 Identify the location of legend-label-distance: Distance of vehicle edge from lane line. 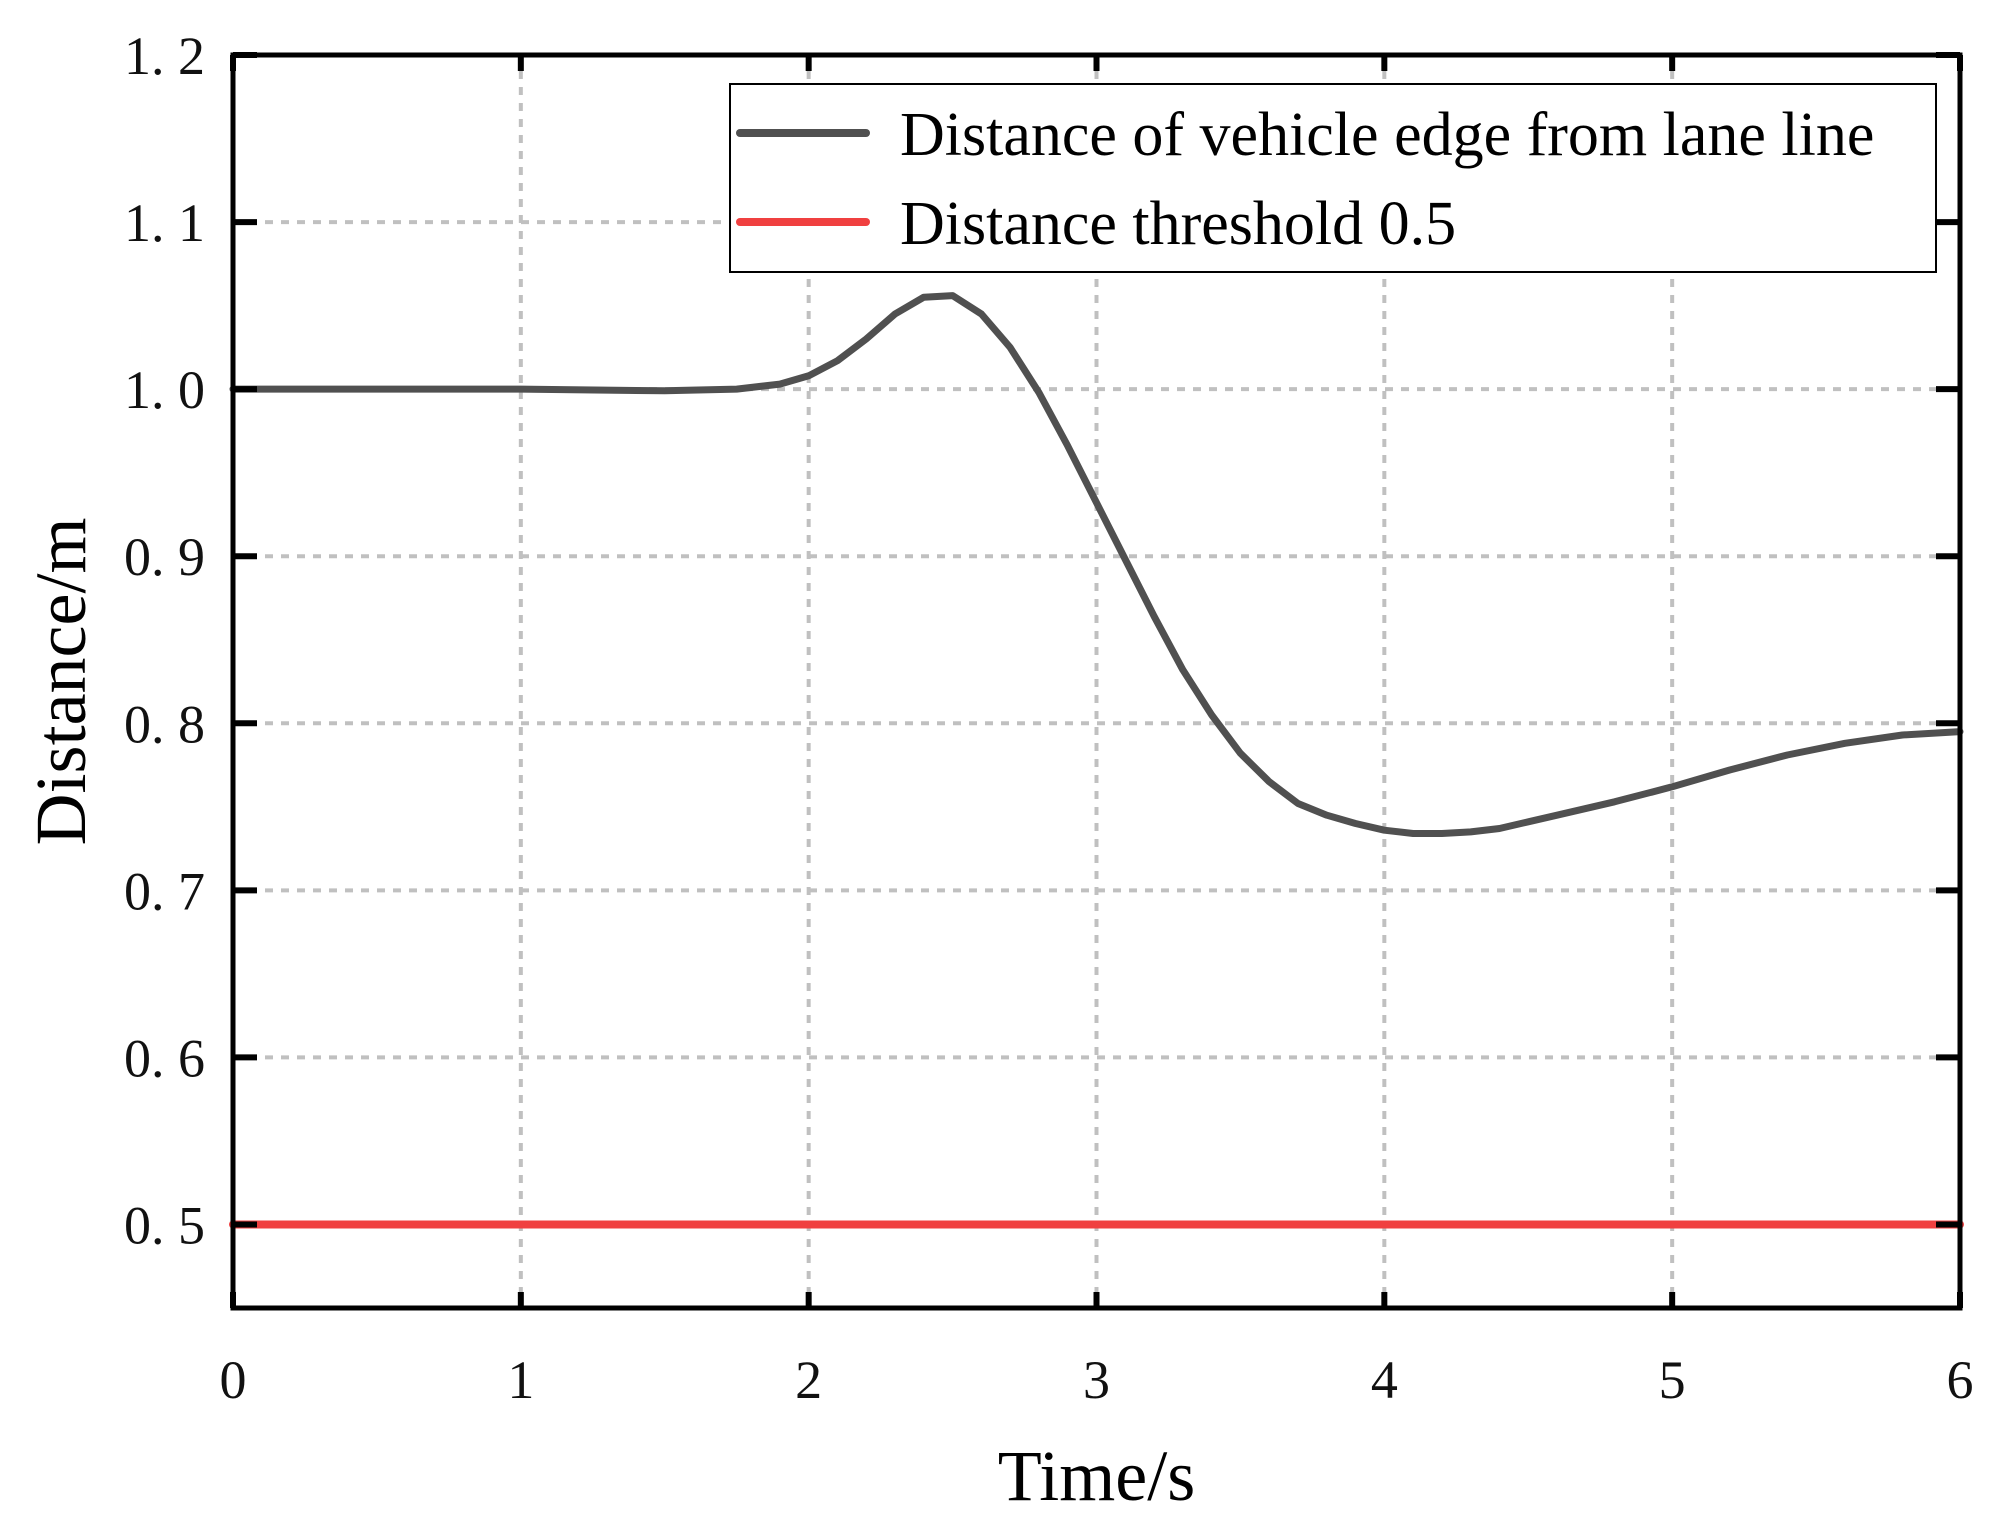
(1387, 135).